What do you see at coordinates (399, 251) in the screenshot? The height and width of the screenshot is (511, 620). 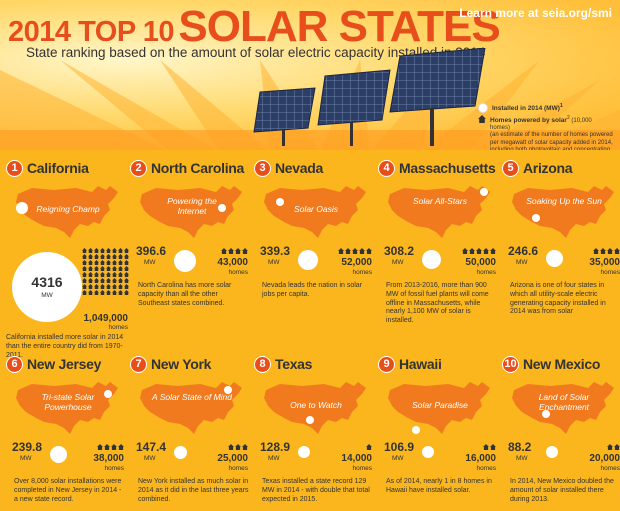 I see `installed-mw-value: 308.2` at bounding box center [399, 251].